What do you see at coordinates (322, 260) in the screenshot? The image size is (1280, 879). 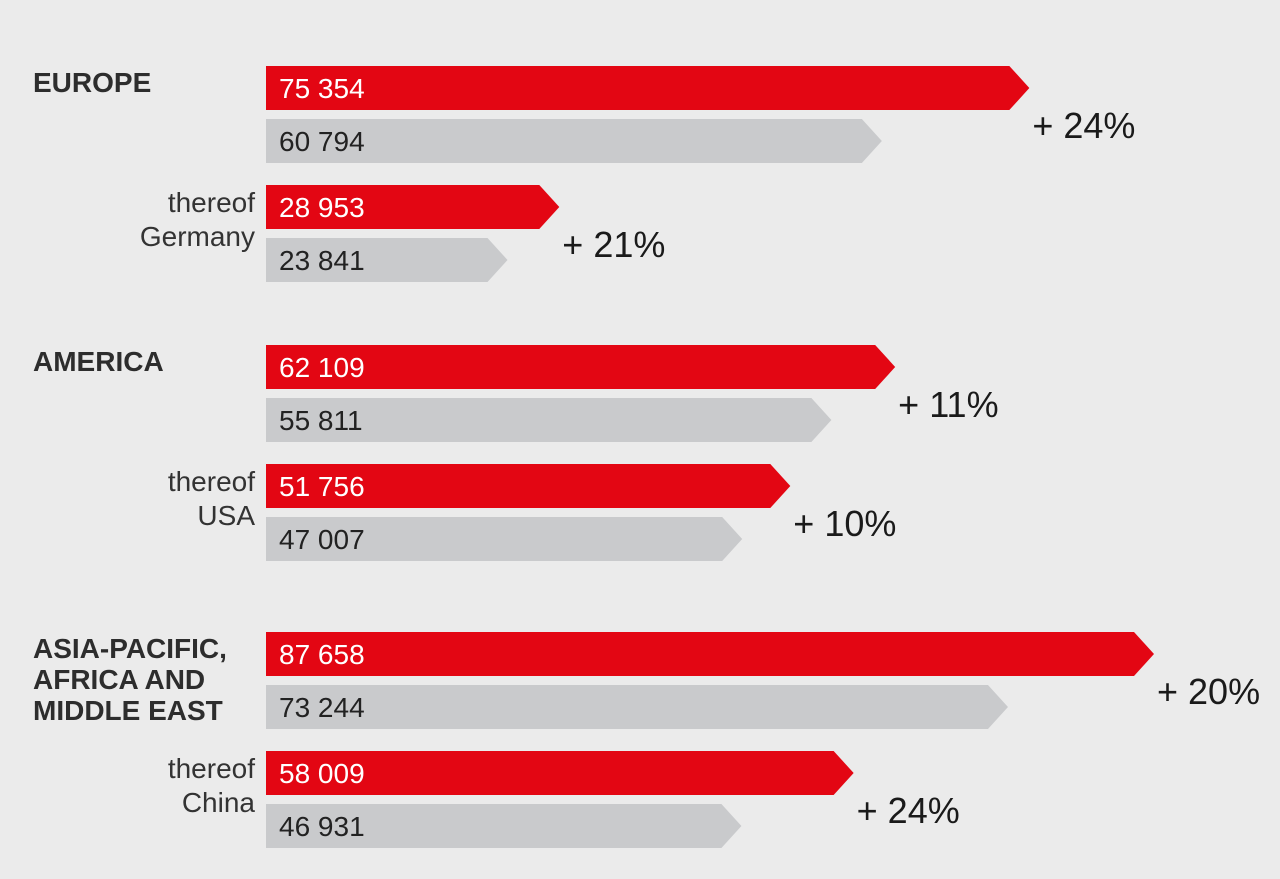 I see `group-1-sub-prior-value: 23 841` at bounding box center [322, 260].